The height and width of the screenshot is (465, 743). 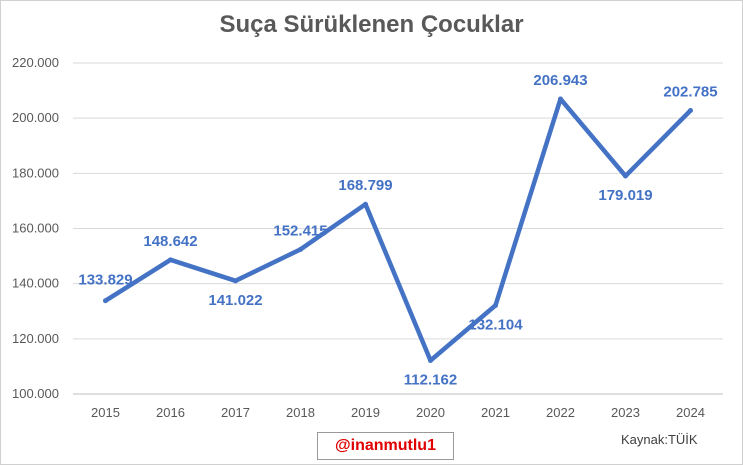 What do you see at coordinates (235, 300) in the screenshot?
I see `data-label: 141.022` at bounding box center [235, 300].